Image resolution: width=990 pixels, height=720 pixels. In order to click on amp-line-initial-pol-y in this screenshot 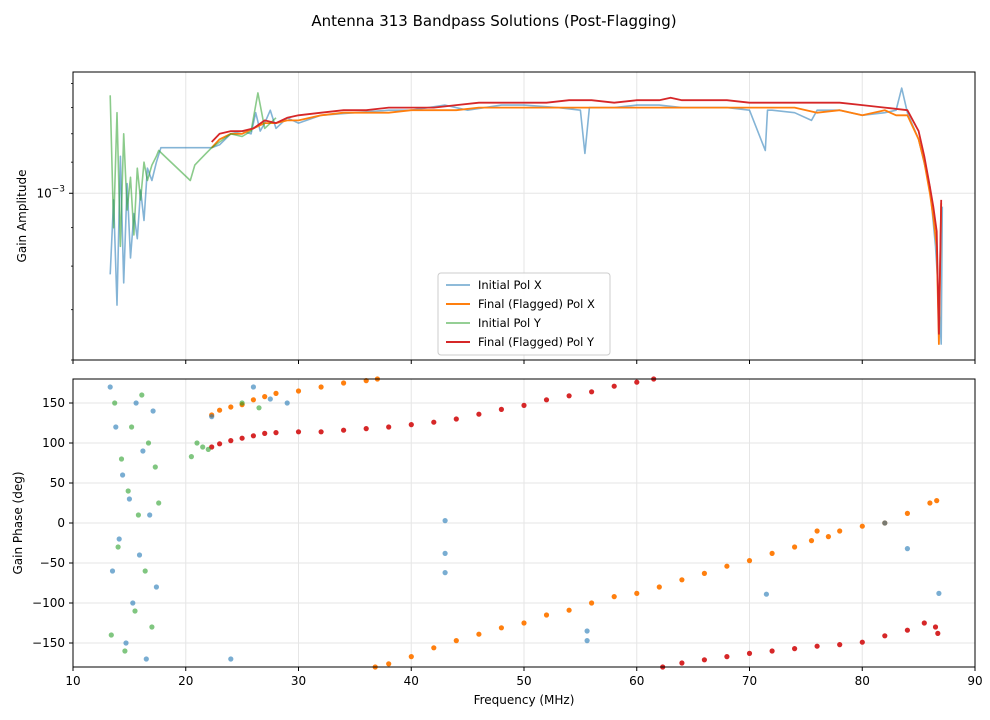, I will do `click(193, 170)`.